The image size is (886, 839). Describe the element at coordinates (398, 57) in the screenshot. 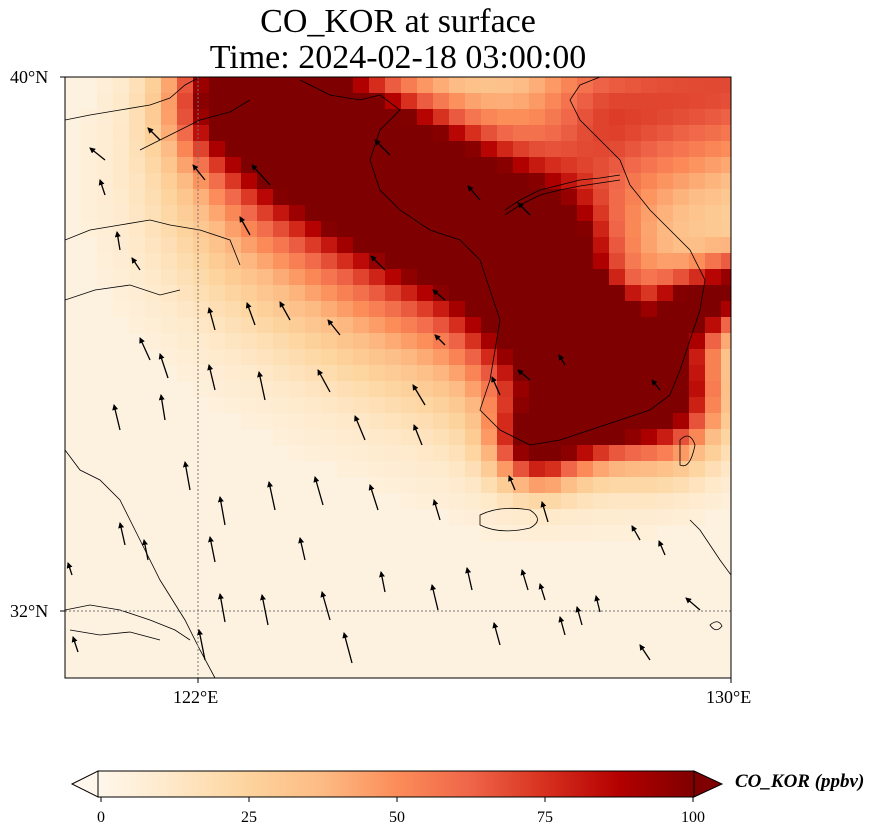

I see `map-subtitle: Time: 2024-02-18 03:00:00` at that location.